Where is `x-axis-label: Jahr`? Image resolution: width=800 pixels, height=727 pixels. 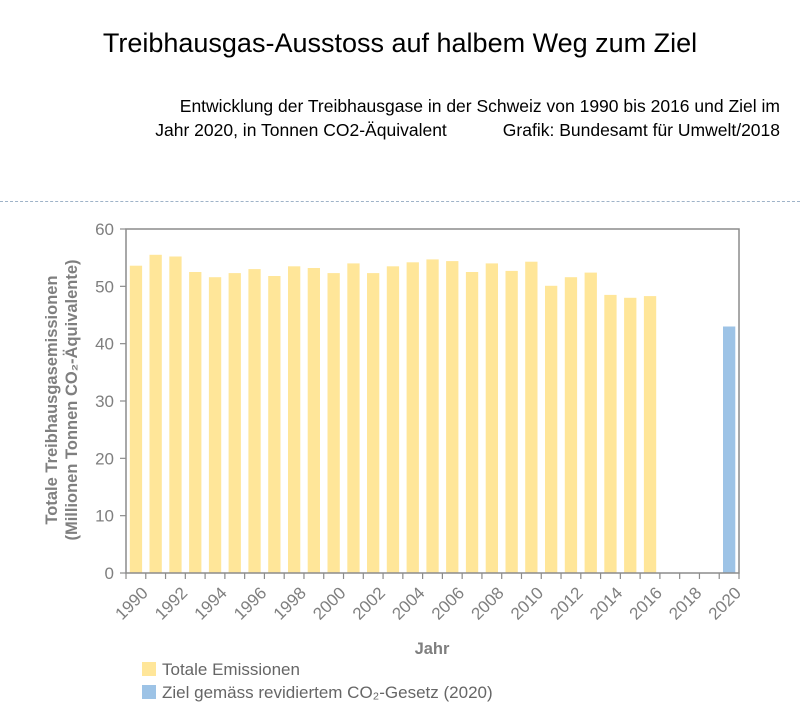 x-axis-label: Jahr is located at coordinates (432, 649).